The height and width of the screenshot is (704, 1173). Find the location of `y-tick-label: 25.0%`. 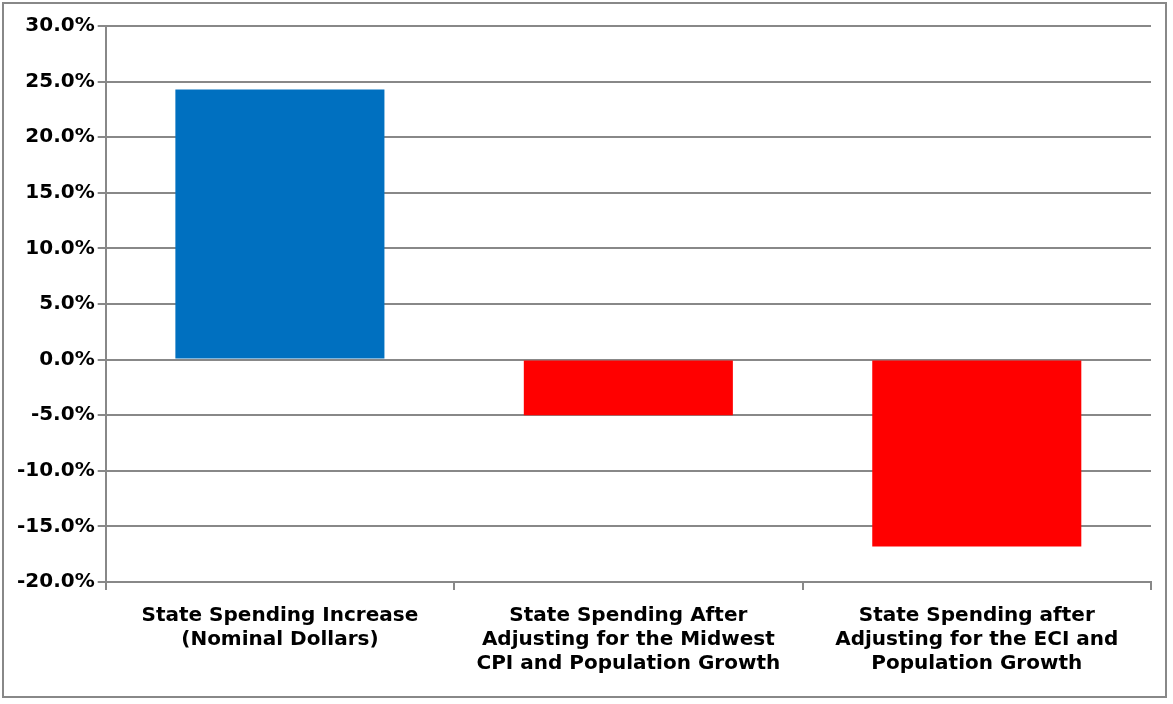

y-tick-label: 25.0% is located at coordinates (60, 79).